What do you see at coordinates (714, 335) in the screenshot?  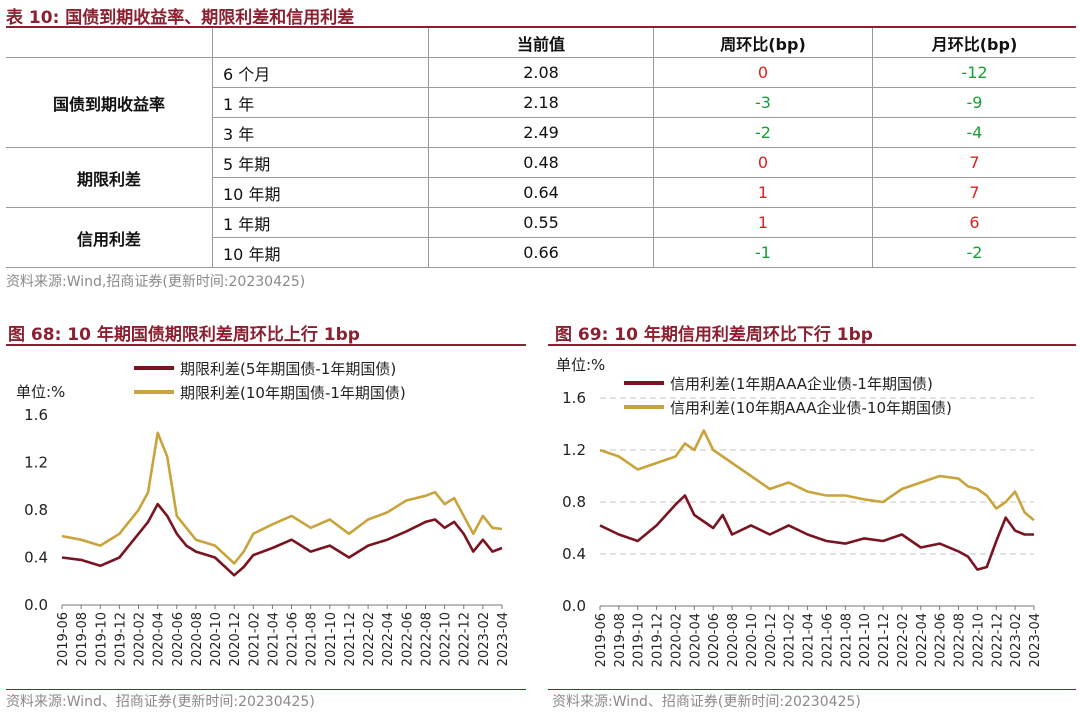 I see `chart69-title: 图 69: 10 年期信用利差周环比下行 1bp` at bounding box center [714, 335].